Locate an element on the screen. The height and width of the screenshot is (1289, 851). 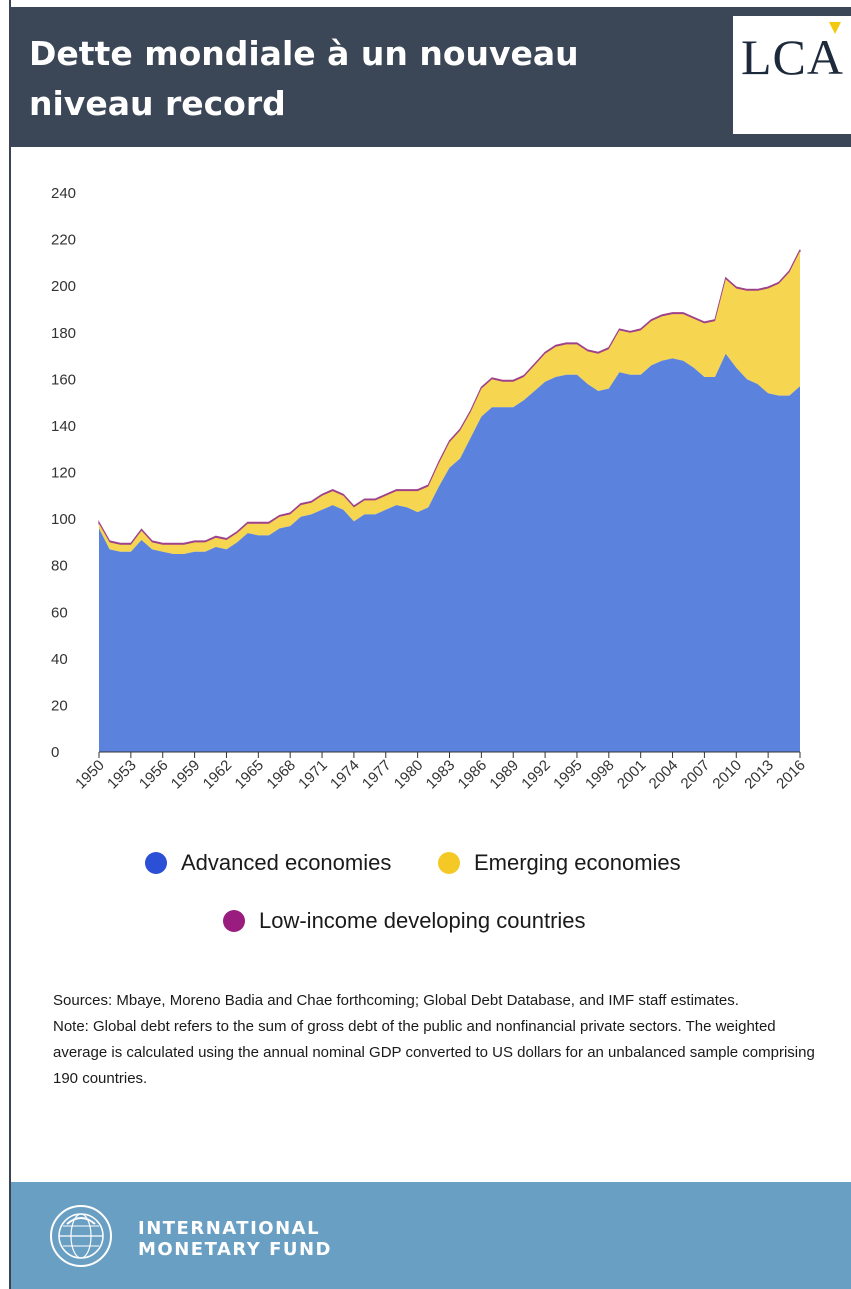
x-tick-label: 1965 is located at coordinates (250, 775).